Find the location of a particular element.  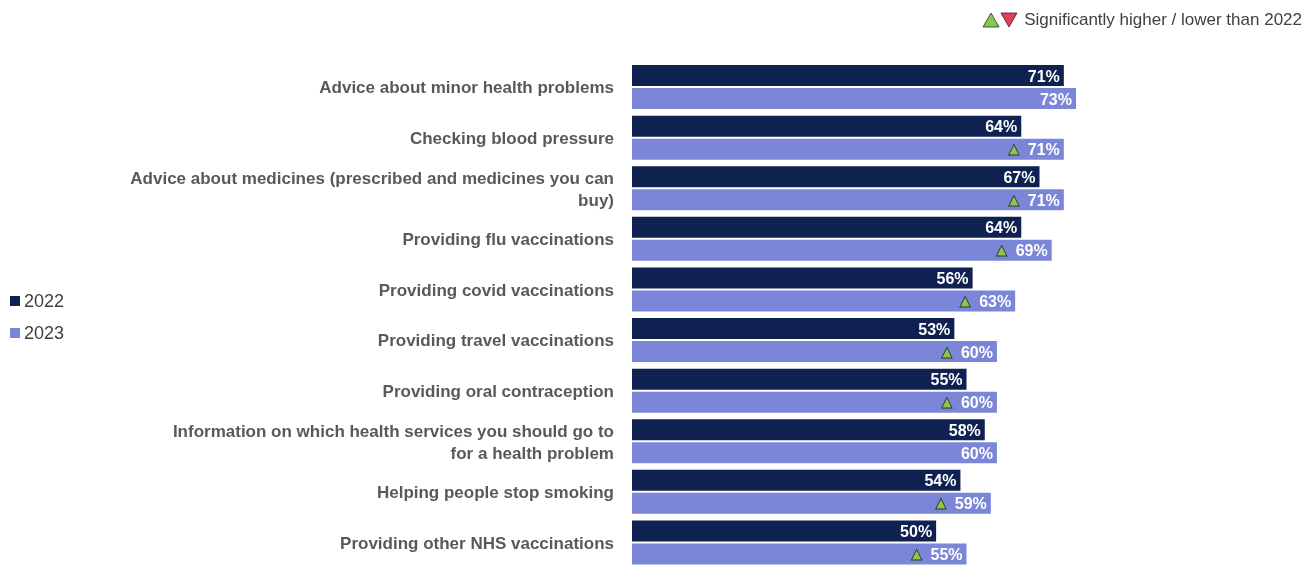

data-label: ▲ 55% is located at coordinates (935, 553).